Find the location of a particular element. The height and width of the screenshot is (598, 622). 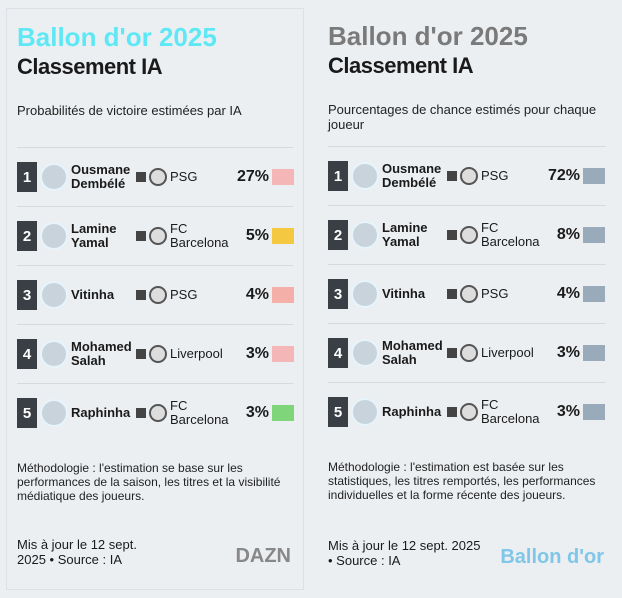

rank-badge: 1 is located at coordinates (338, 176).